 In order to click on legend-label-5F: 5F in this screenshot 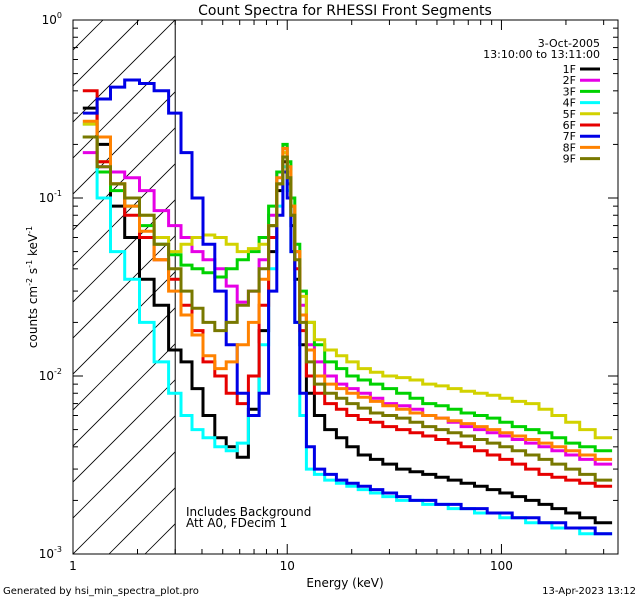, I will do `click(569, 114)`.